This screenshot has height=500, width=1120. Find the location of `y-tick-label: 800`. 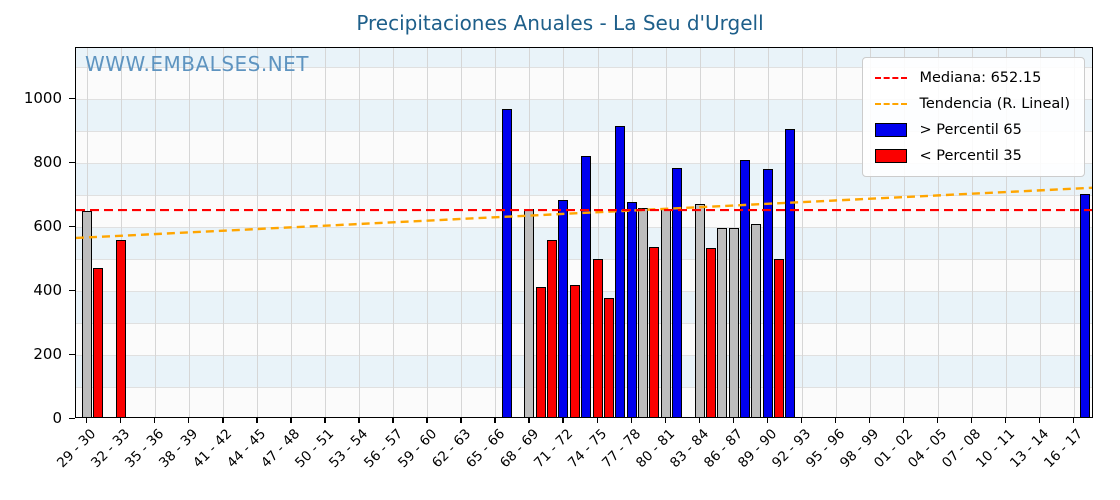

y-tick-label: 800 is located at coordinates (47, 161).